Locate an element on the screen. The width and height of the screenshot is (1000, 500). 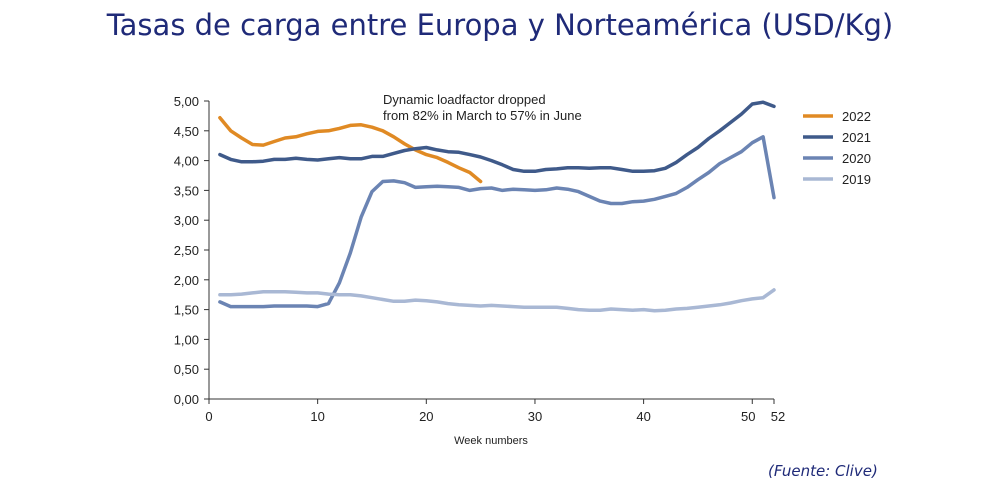
y-tick-label: 4,50 is located at coordinates (186, 131).